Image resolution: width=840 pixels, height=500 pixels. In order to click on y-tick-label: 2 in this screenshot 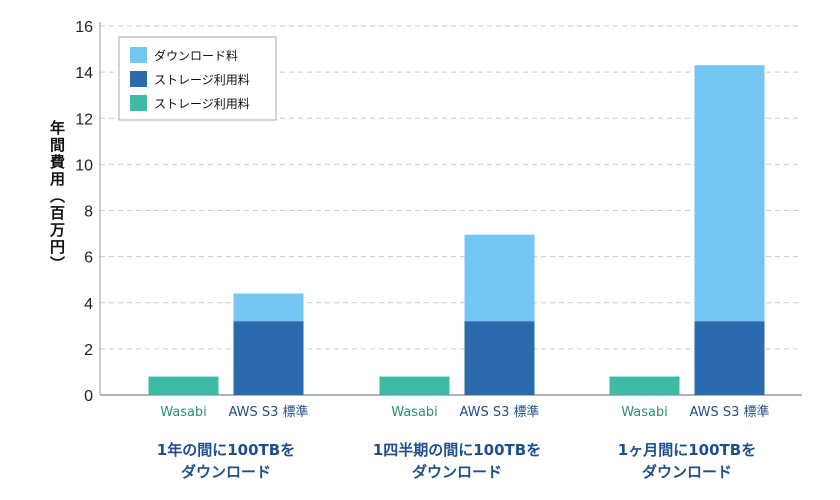, I will do `click(88, 350)`.